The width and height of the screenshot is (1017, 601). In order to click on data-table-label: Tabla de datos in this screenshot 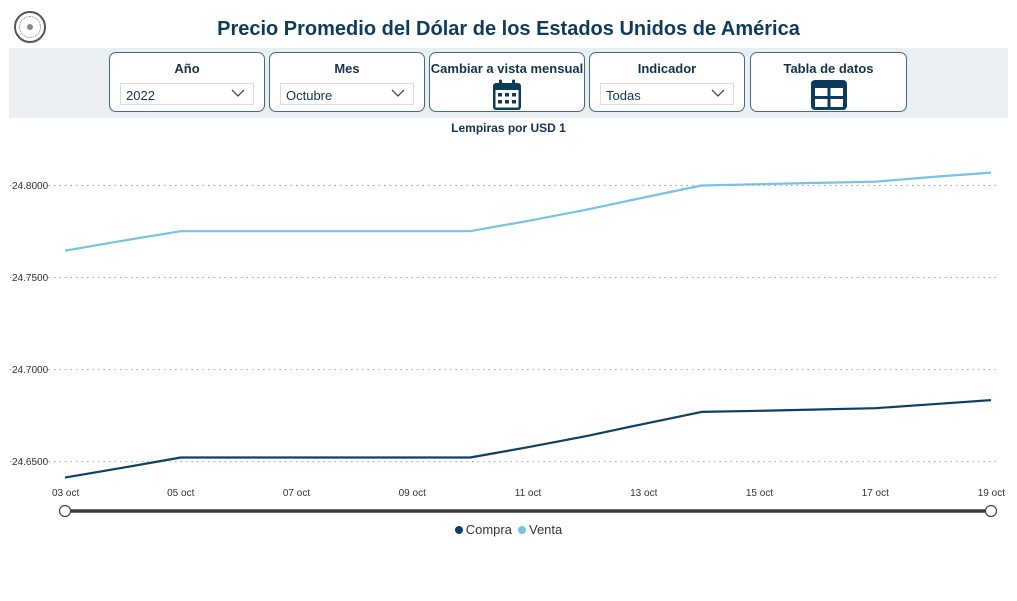, I will do `click(828, 68)`.